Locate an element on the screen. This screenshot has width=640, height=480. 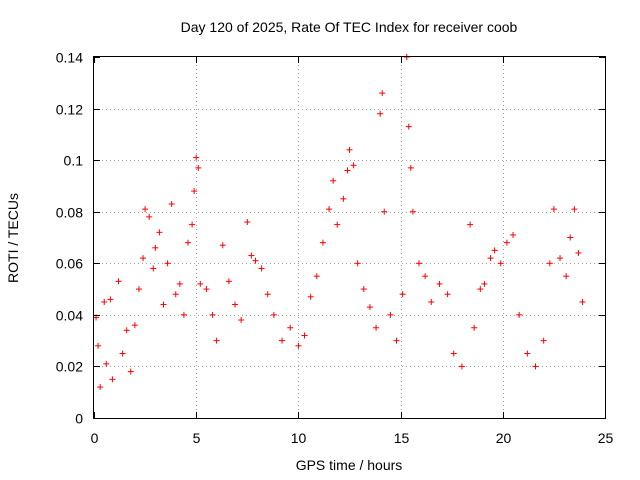
y-tick-label: 0.08 is located at coordinates (69, 213).